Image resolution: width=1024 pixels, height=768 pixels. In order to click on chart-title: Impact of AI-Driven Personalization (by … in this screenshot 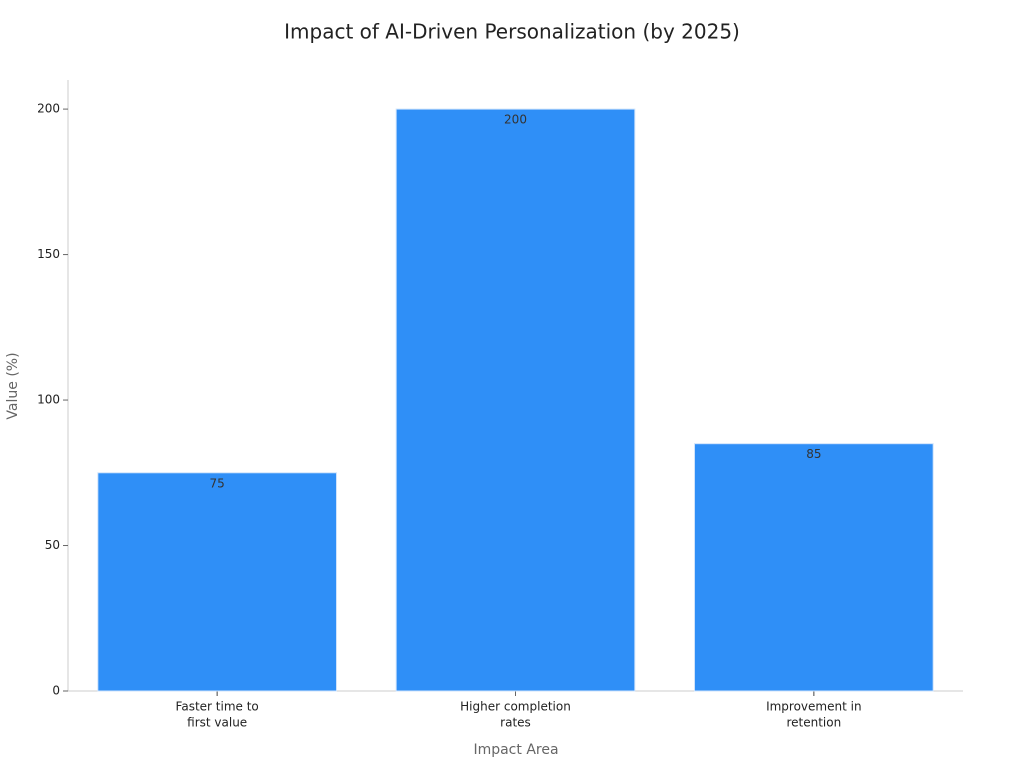, I will do `click(512, 32)`.